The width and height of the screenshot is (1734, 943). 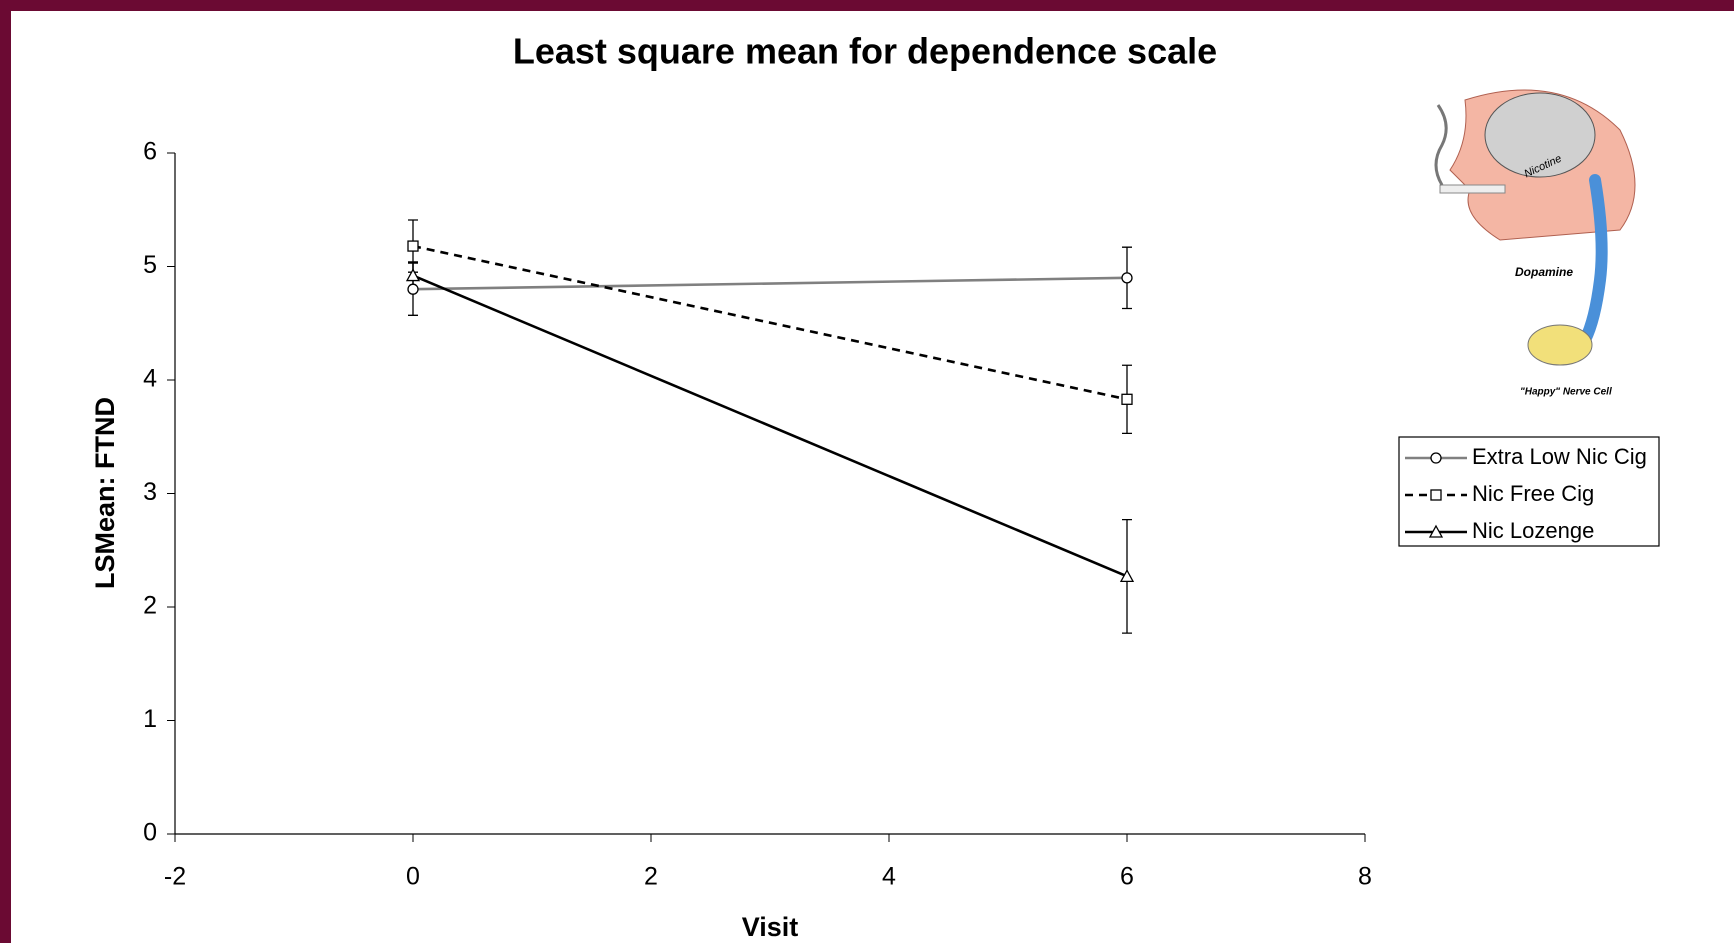 I want to click on y-axis-label: LSMean: FTND, so click(x=105, y=493).